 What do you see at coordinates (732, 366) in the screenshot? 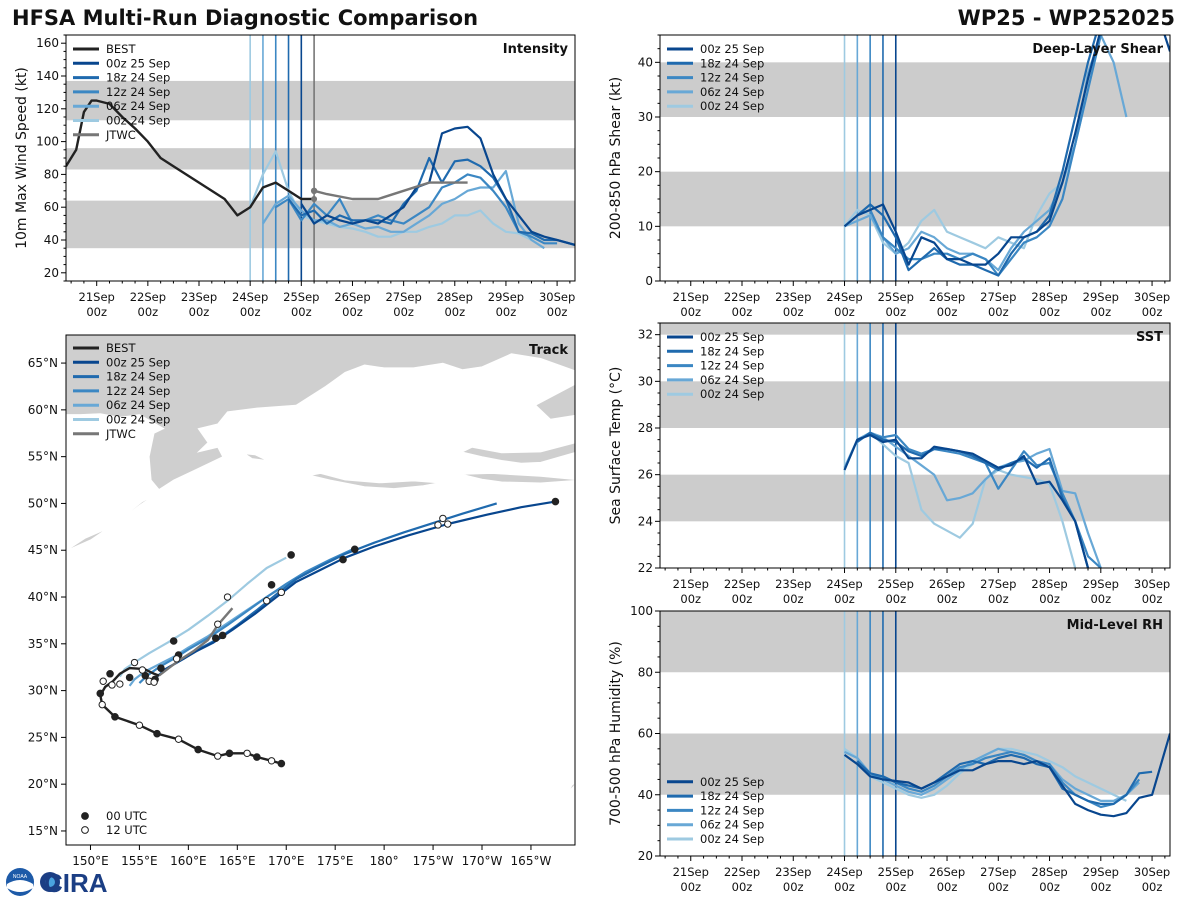
I see `sst-legend-label: 12z 24 Sep` at bounding box center [732, 366].